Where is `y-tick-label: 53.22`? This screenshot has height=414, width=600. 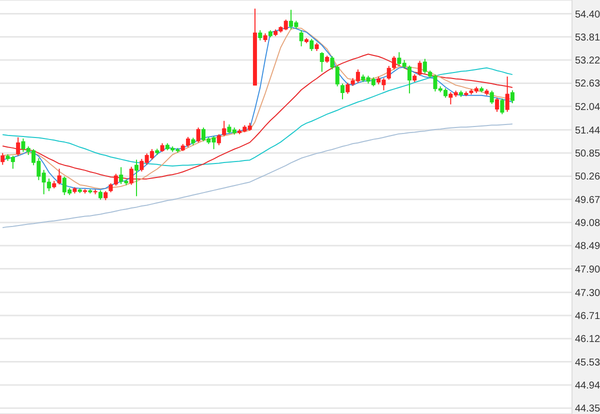 y-tick-label: 53.22 is located at coordinates (587, 61).